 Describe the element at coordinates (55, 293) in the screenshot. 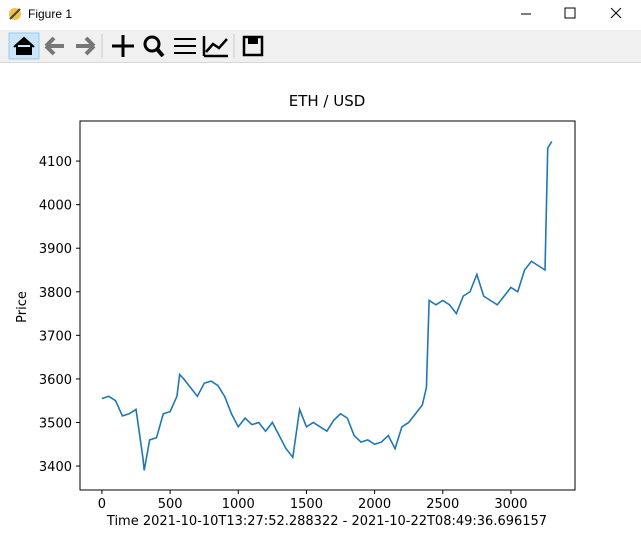

I see `y-tick-label: 3800` at that location.